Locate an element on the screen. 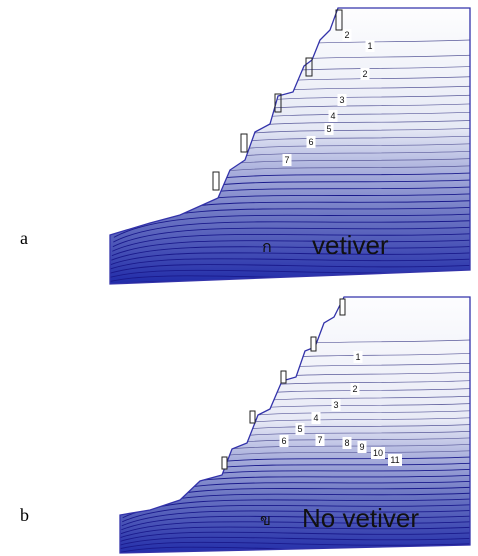 This screenshot has width=478, height=556. bench-markers-b is located at coordinates (283, 384).